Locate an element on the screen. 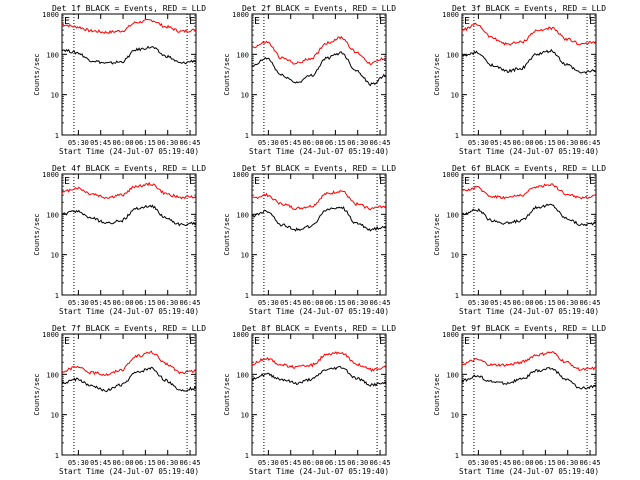 Image resolution: width=640 pixels, height=480 pixels. chart-title: Det 4f BLACK = Events, RED = LLD is located at coordinates (129, 168).